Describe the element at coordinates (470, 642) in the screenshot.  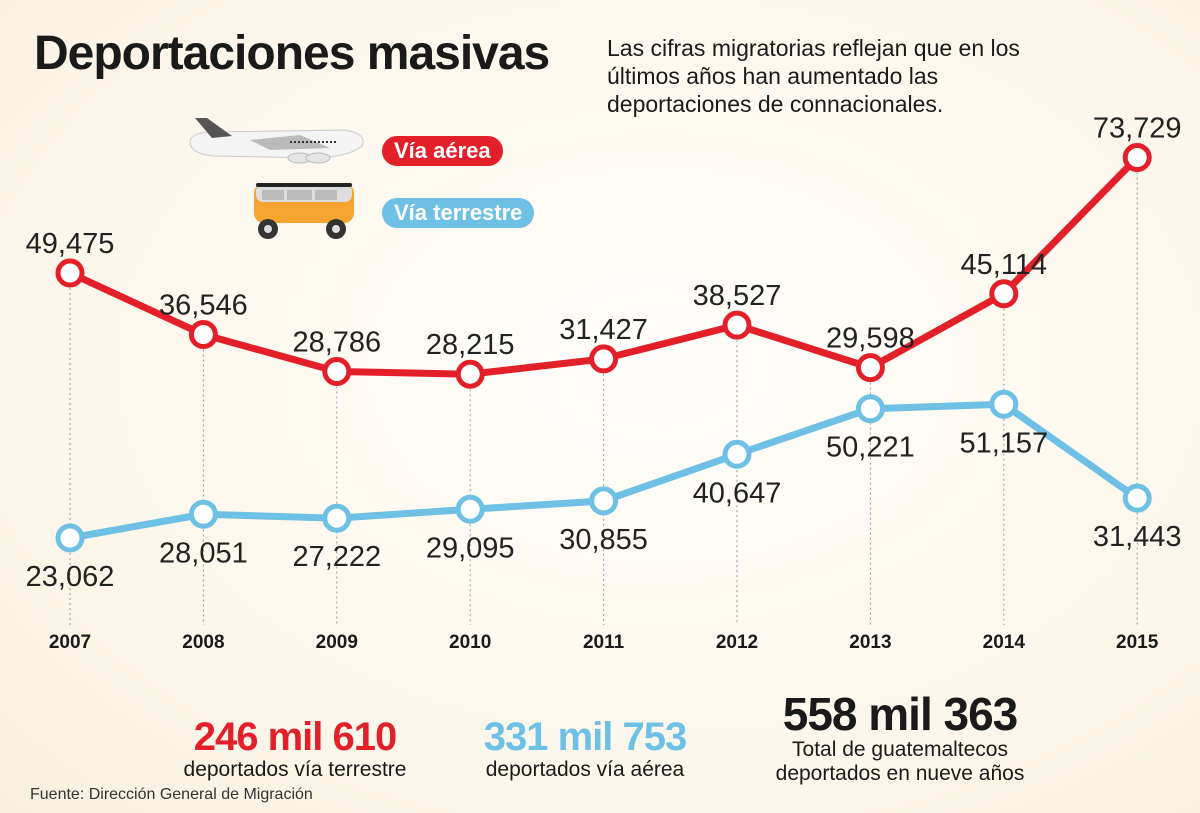
I see `x-tick-label: 2010` at that location.